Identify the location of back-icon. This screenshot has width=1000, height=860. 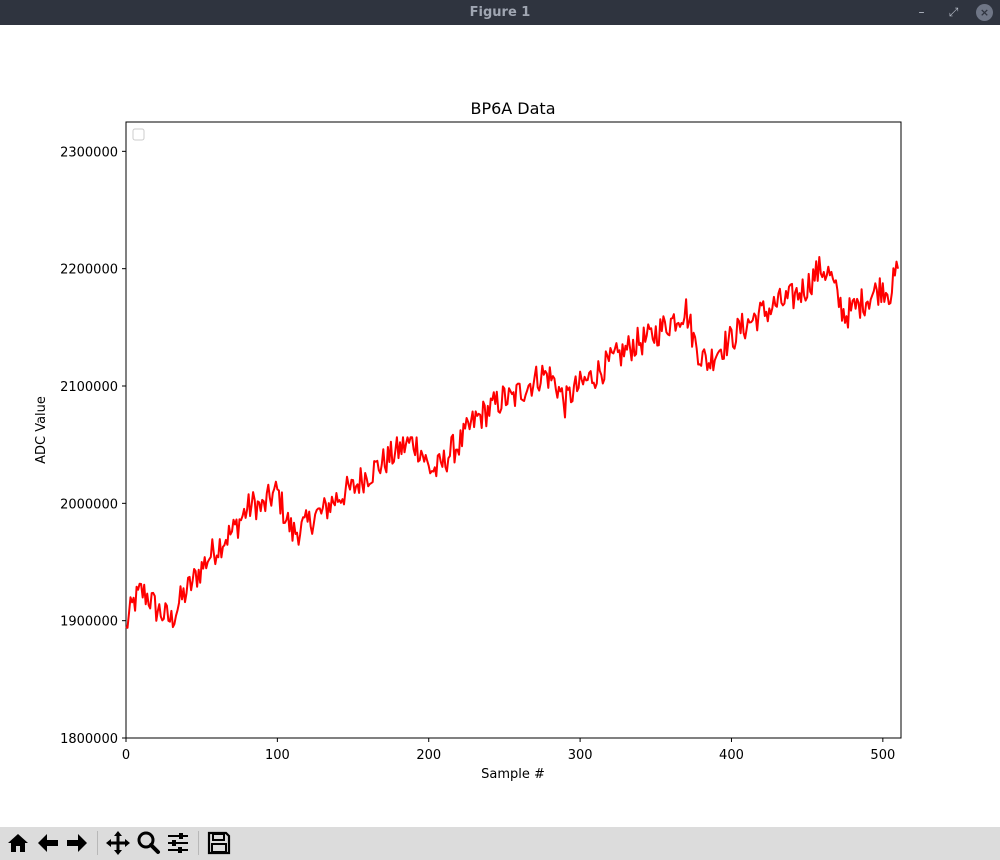
(48, 843).